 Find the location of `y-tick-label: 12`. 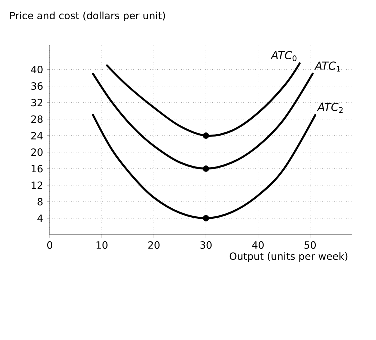

y-tick-label: 12 is located at coordinates (37, 186).